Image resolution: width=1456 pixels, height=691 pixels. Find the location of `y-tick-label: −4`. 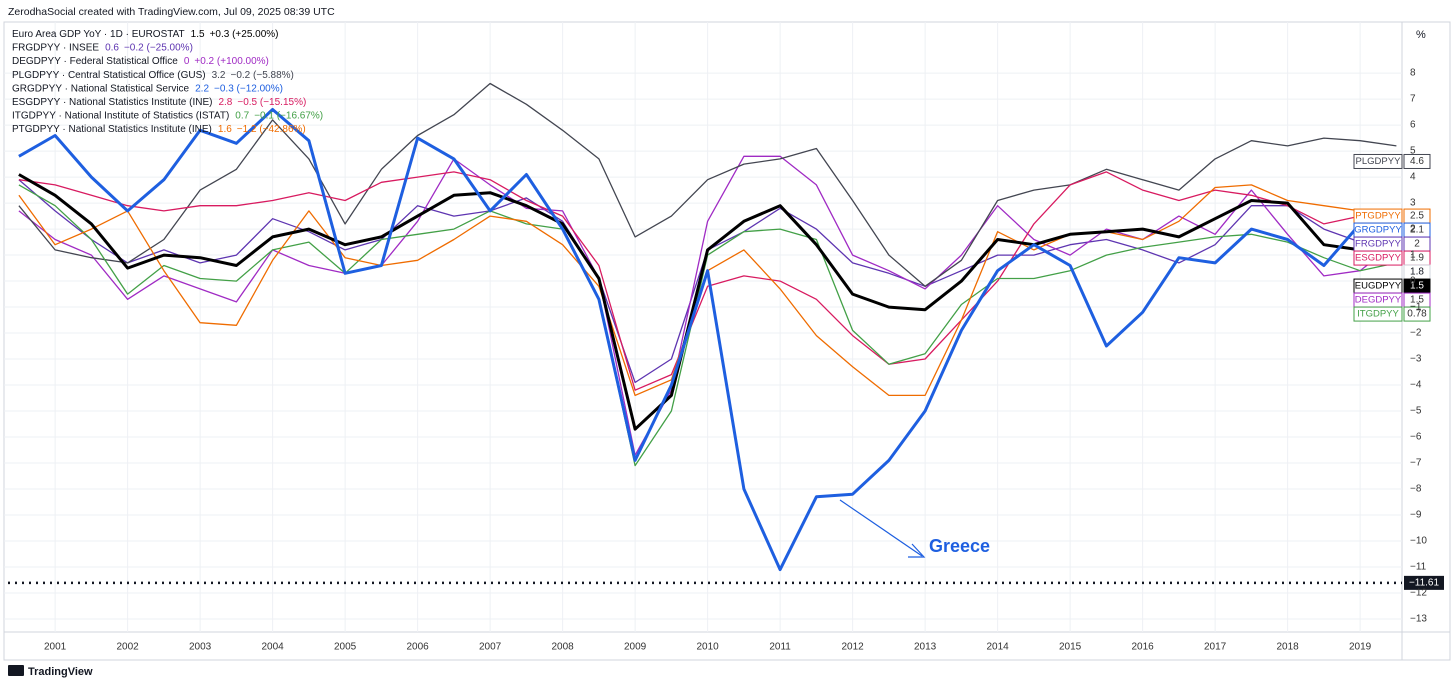

y-tick-label: −4 is located at coordinates (1416, 385).